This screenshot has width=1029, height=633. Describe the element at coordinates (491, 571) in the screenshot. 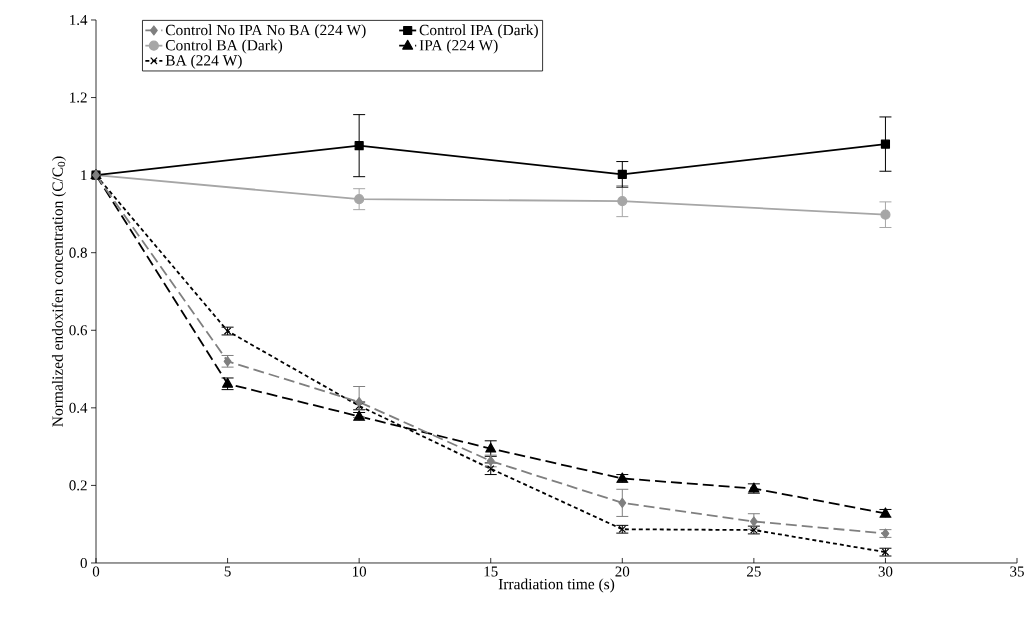

I see `x-tick-label: 15` at that location.